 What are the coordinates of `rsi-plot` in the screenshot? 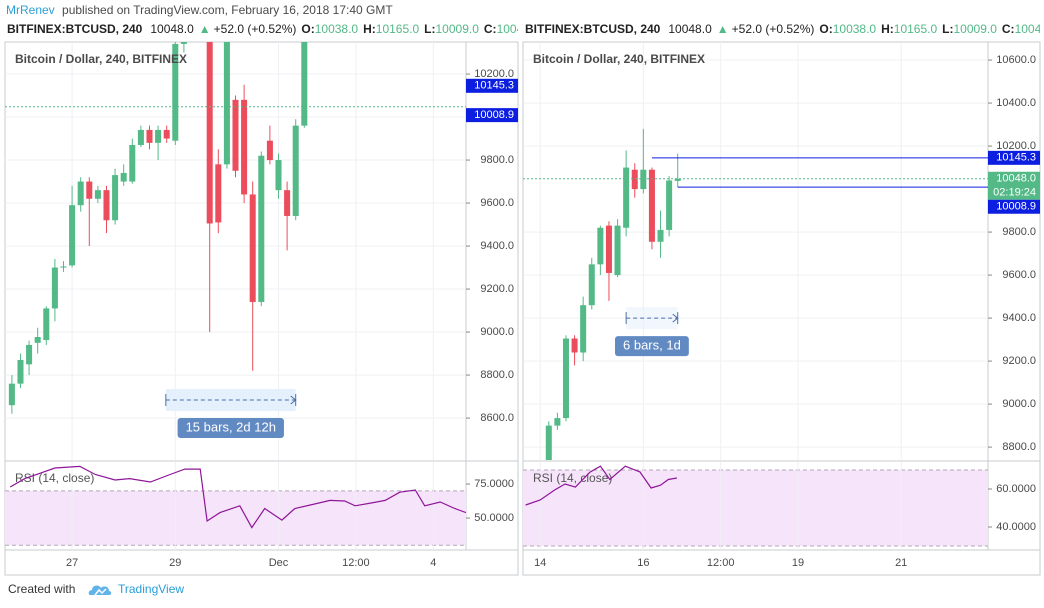 It's located at (237, 497).